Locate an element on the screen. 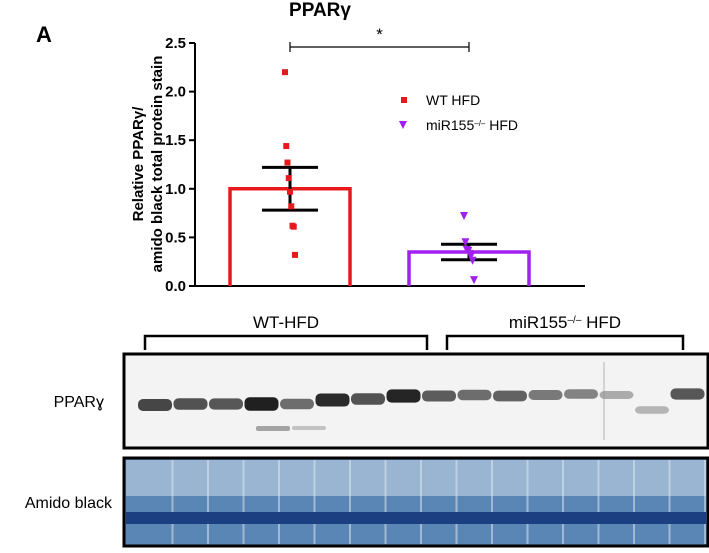  amido-upper-bands is located at coordinates (416, 478).